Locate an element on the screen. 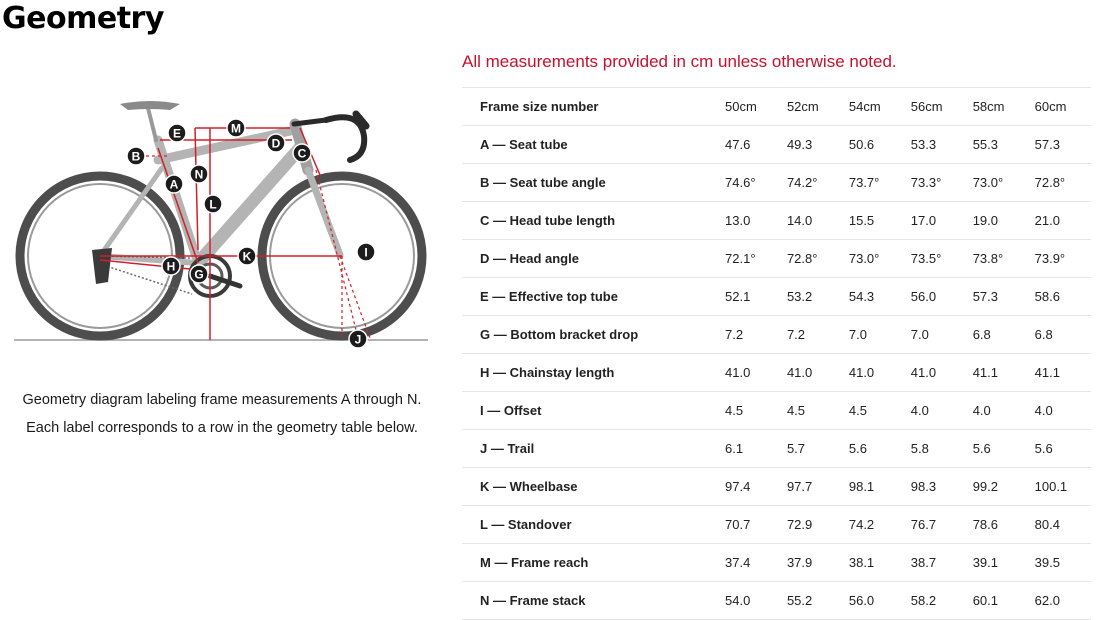 The height and width of the screenshot is (620, 1096). svg-text: L is located at coordinates (212, 205).